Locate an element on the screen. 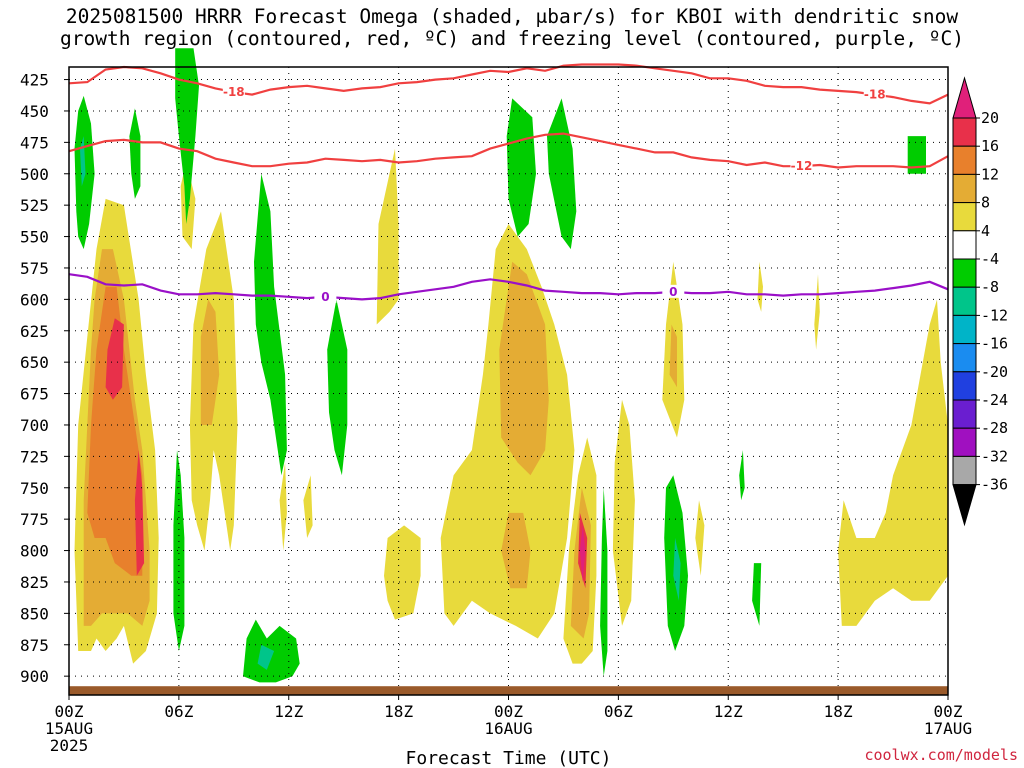 The image size is (1024, 768). colorbar-label: -16 is located at coordinates (994, 344).